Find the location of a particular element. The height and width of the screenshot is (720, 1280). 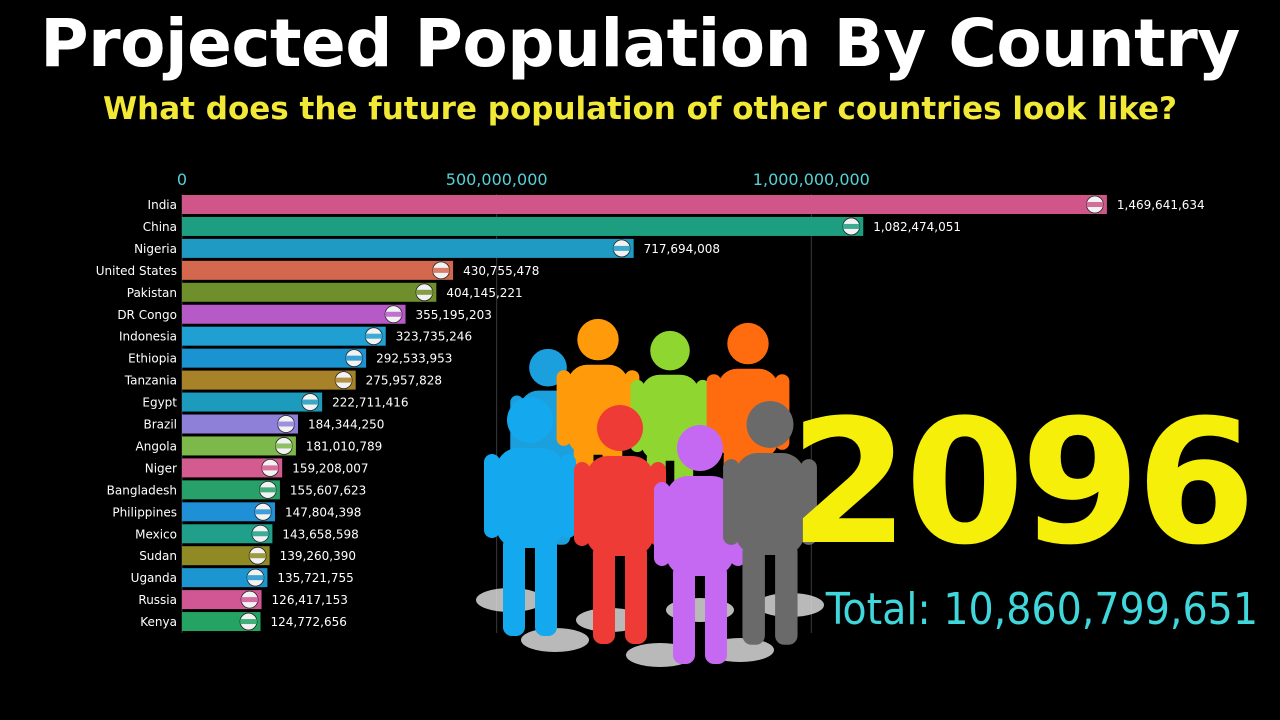

bar-row: Russia 126,417,153 is located at coordinates (243, 600).